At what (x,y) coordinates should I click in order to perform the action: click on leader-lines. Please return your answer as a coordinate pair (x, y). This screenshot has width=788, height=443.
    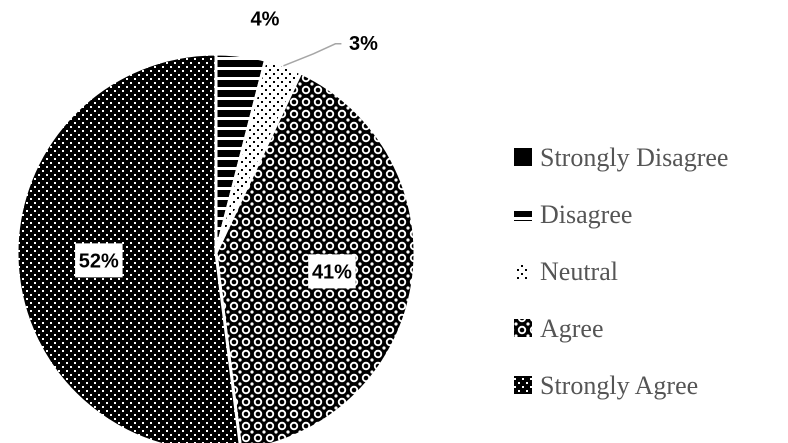
    Looking at the image, I should click on (312, 55).